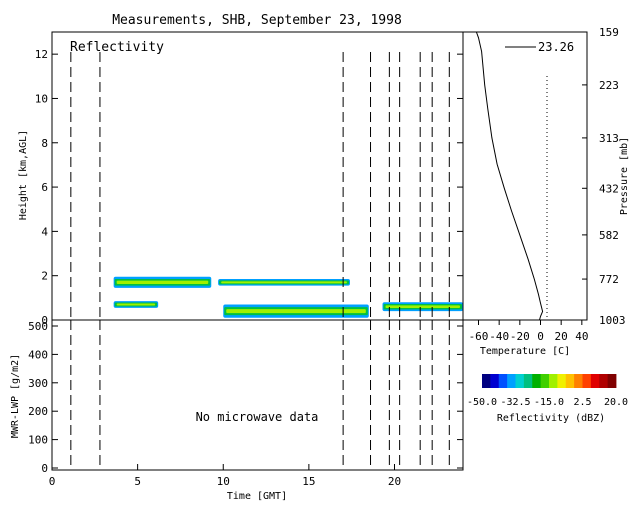 This screenshot has height=512, width=640. What do you see at coordinates (479, 336) in the screenshot?
I see `temperature-tick-label: -60` at bounding box center [479, 336].